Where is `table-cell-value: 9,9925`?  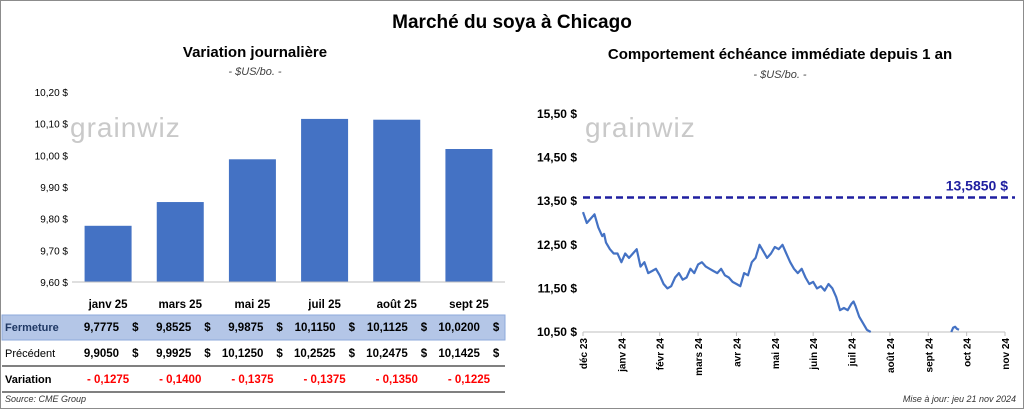 table-cell-value: 9,9925 is located at coordinates (174, 354).